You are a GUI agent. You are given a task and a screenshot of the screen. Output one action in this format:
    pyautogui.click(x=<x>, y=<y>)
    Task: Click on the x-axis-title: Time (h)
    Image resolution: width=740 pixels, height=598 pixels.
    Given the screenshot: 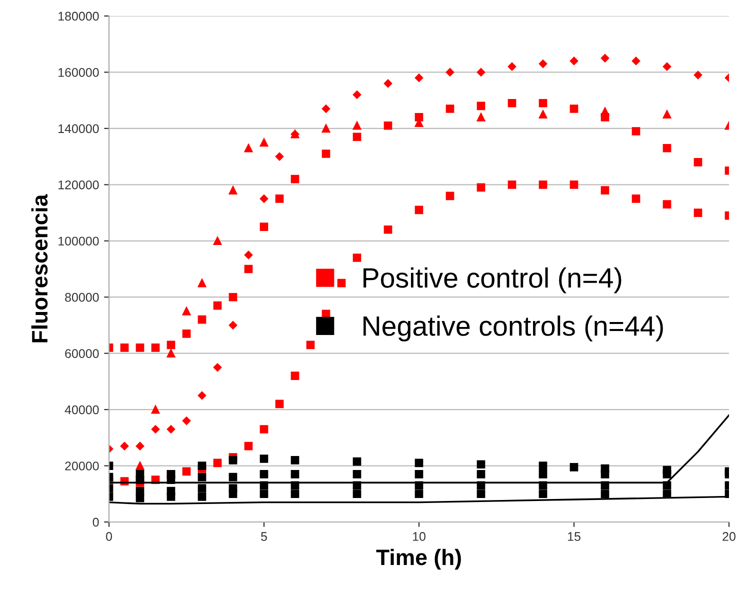 What is the action you would take?
    pyautogui.click(x=418, y=559)
    